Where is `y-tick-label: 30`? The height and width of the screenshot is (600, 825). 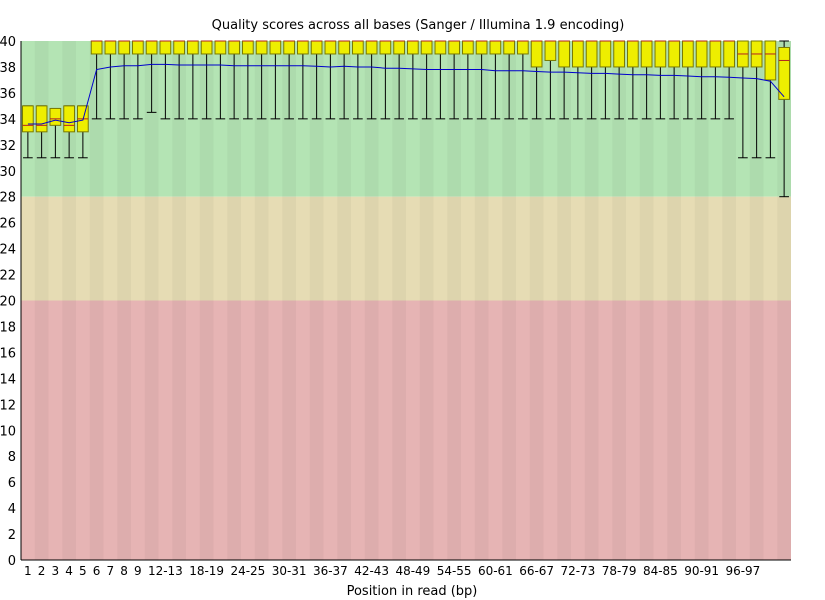
y-tick-label: 30 is located at coordinates (8, 172).